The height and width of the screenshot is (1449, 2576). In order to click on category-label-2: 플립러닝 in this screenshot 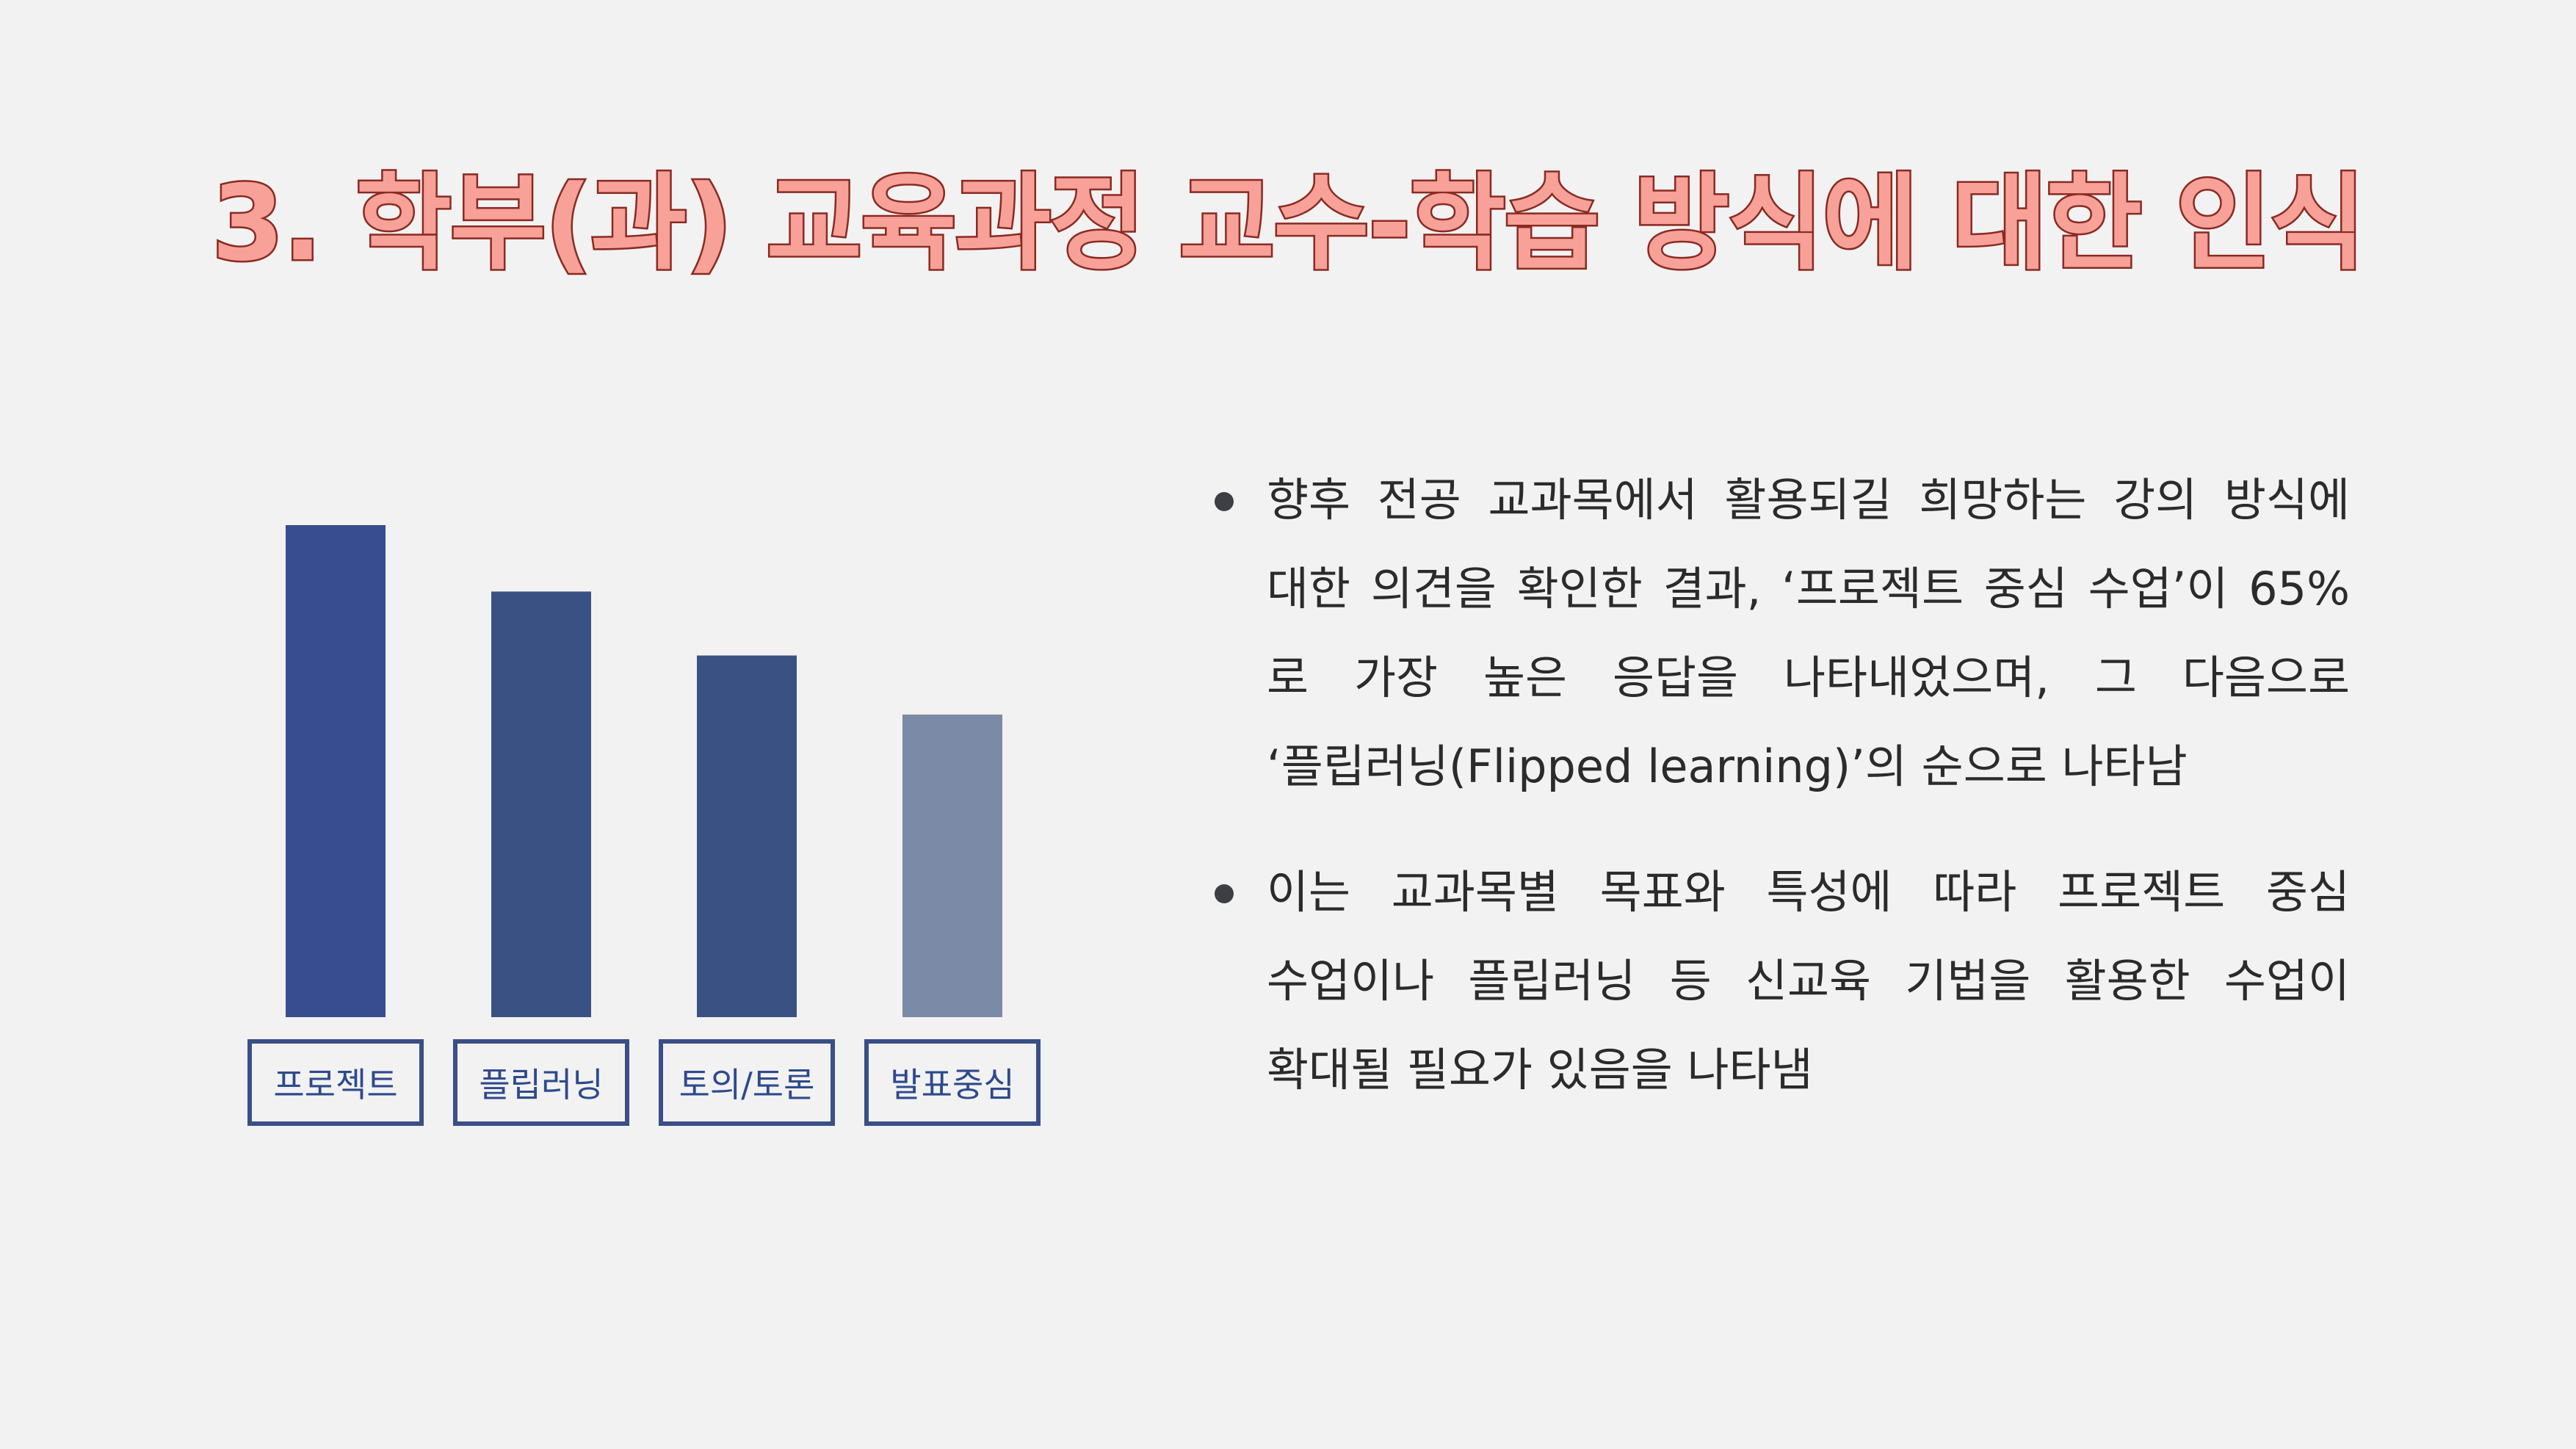, I will do `click(541, 1082)`.